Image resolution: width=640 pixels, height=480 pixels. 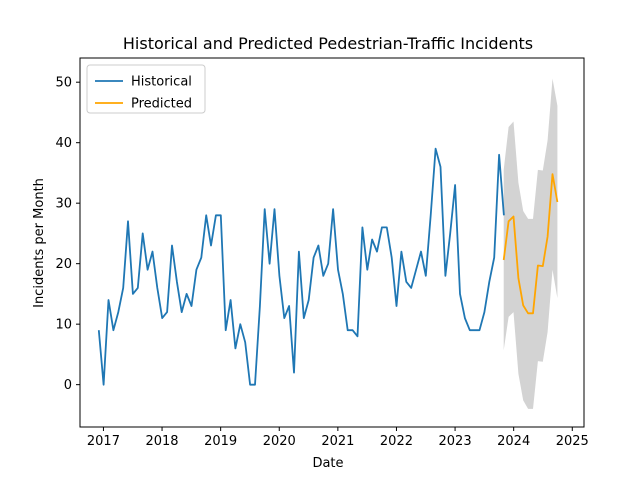 I want to click on confidence-band-layer, so click(x=530, y=243).